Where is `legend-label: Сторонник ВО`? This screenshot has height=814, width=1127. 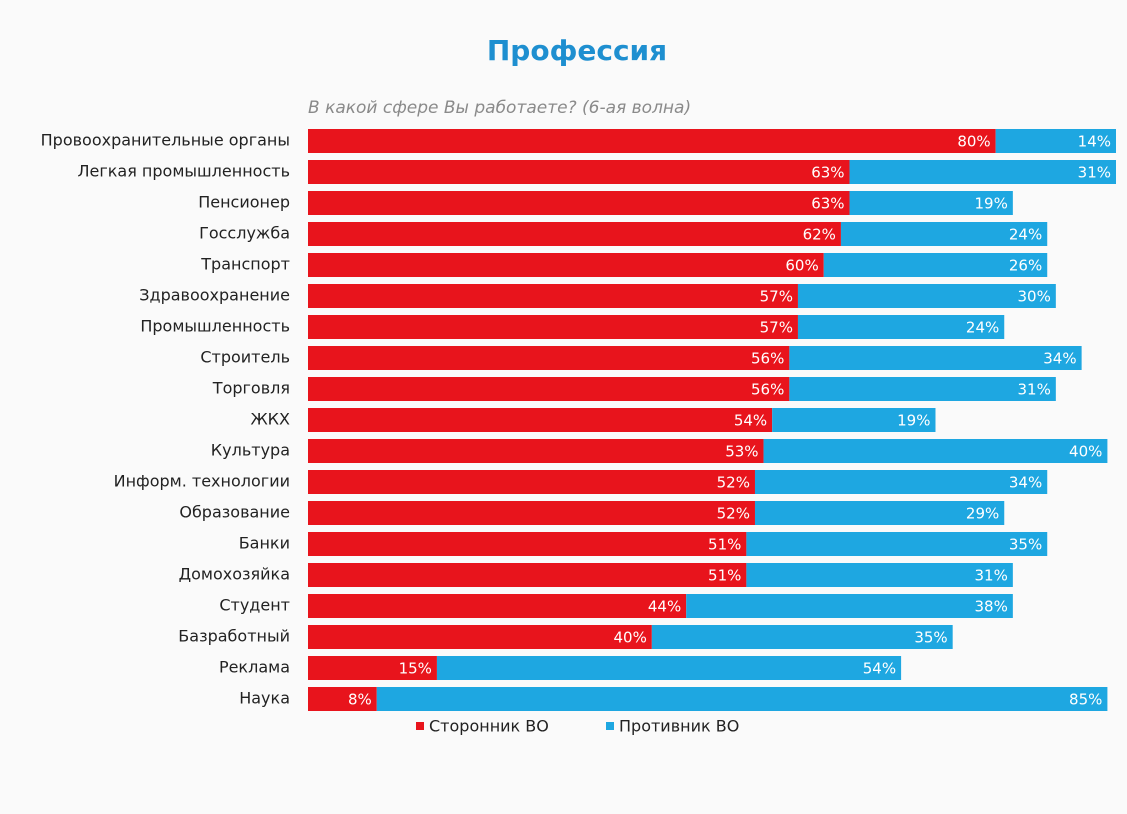
legend-label: Сторонник ВО is located at coordinates (489, 726).